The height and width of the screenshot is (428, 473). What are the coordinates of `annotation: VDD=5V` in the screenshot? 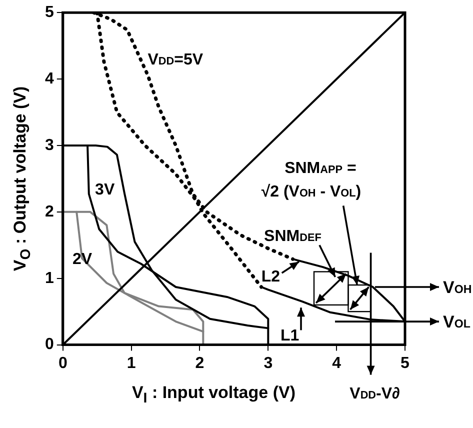 It's located at (176, 60).